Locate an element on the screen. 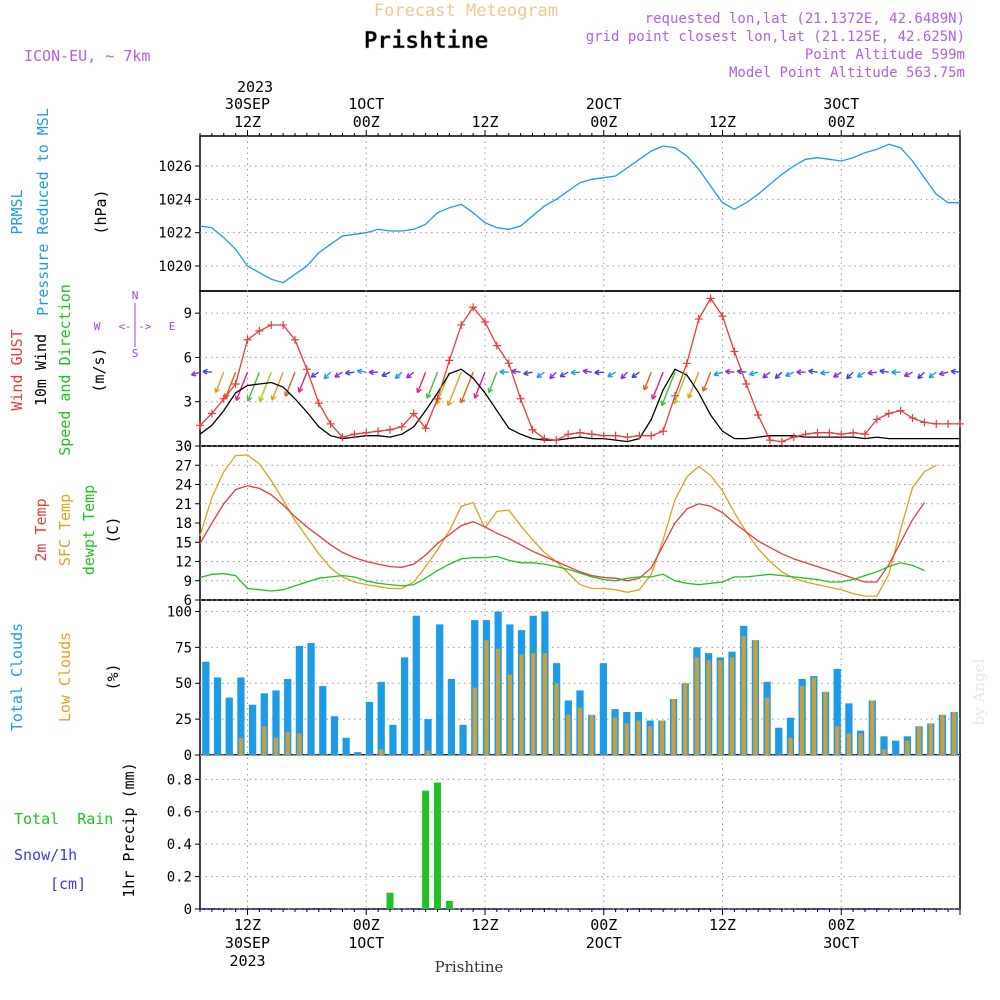  cloud-bars is located at coordinates (580, 683).